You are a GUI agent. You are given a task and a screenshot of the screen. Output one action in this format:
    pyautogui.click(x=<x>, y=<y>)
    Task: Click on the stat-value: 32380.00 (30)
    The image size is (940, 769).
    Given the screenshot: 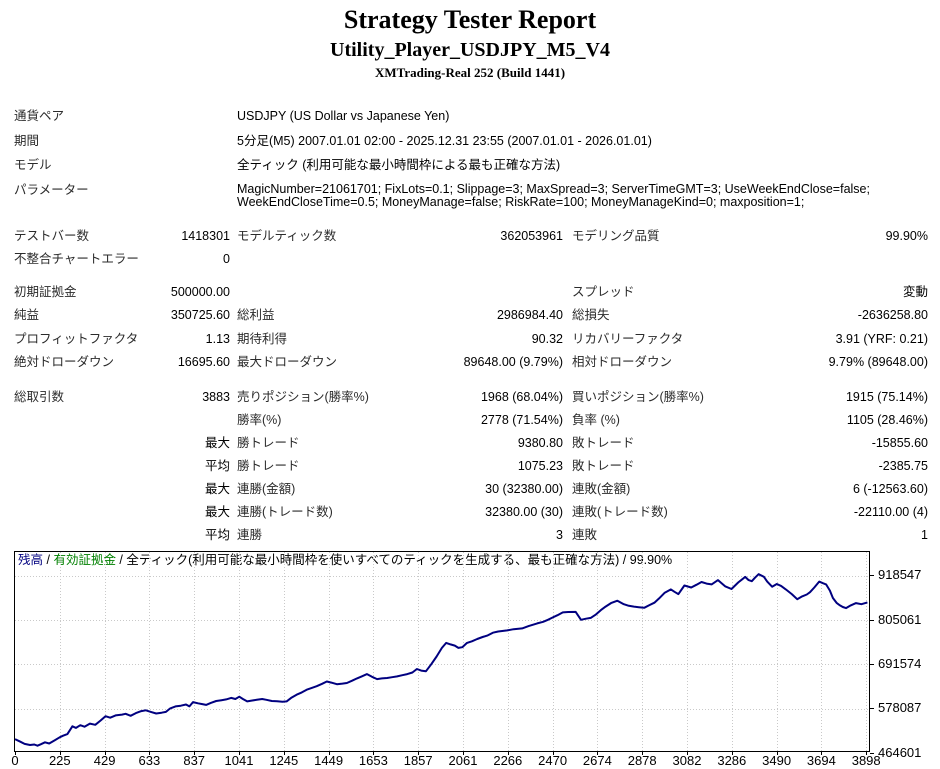 What is the action you would take?
    pyautogui.click(x=524, y=511)
    